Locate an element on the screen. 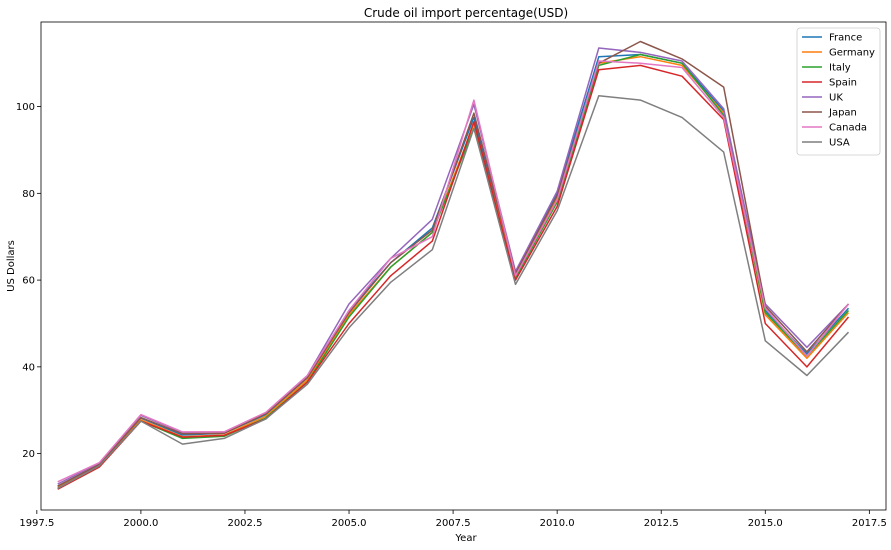 The image size is (891, 550). x-tick-label: 2017.5 is located at coordinates (869, 523).